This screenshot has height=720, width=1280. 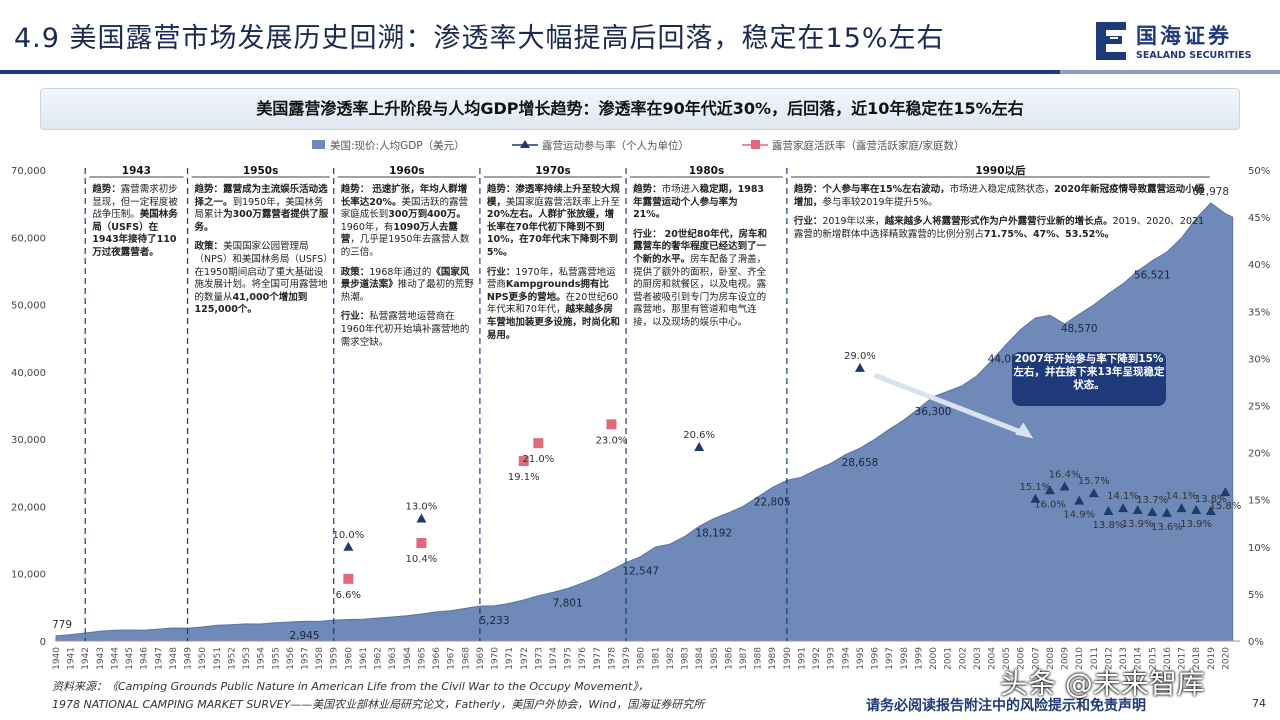 What do you see at coordinates (539, 658) in the screenshot?
I see `x-tick-label: 1973` at bounding box center [539, 658].